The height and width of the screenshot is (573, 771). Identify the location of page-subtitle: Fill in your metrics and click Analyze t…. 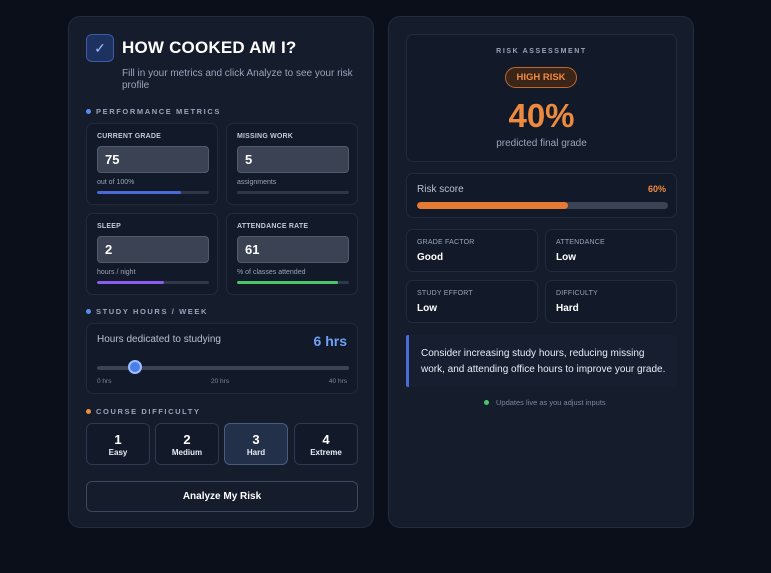
(237, 79).